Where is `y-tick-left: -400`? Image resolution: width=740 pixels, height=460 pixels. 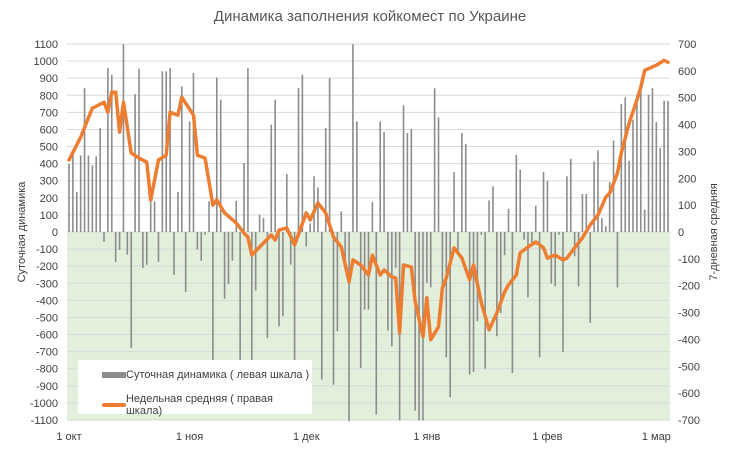
y-tick-left: -400 is located at coordinates (47, 301).